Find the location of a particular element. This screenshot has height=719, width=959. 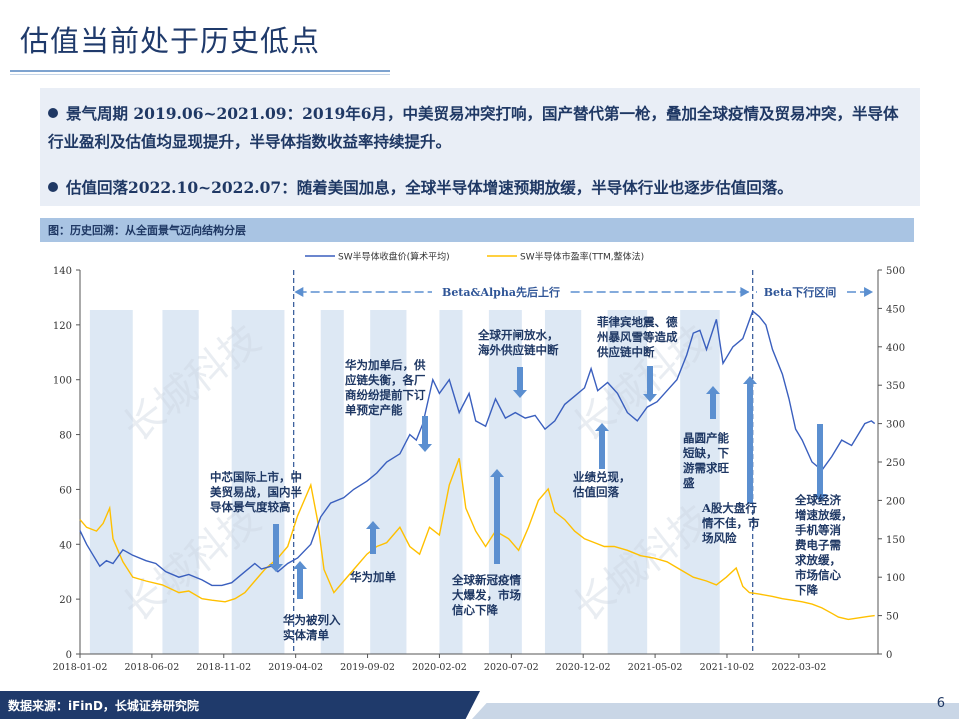

annotation-text: 应链失衡，各厂 is located at coordinates (385, 380).